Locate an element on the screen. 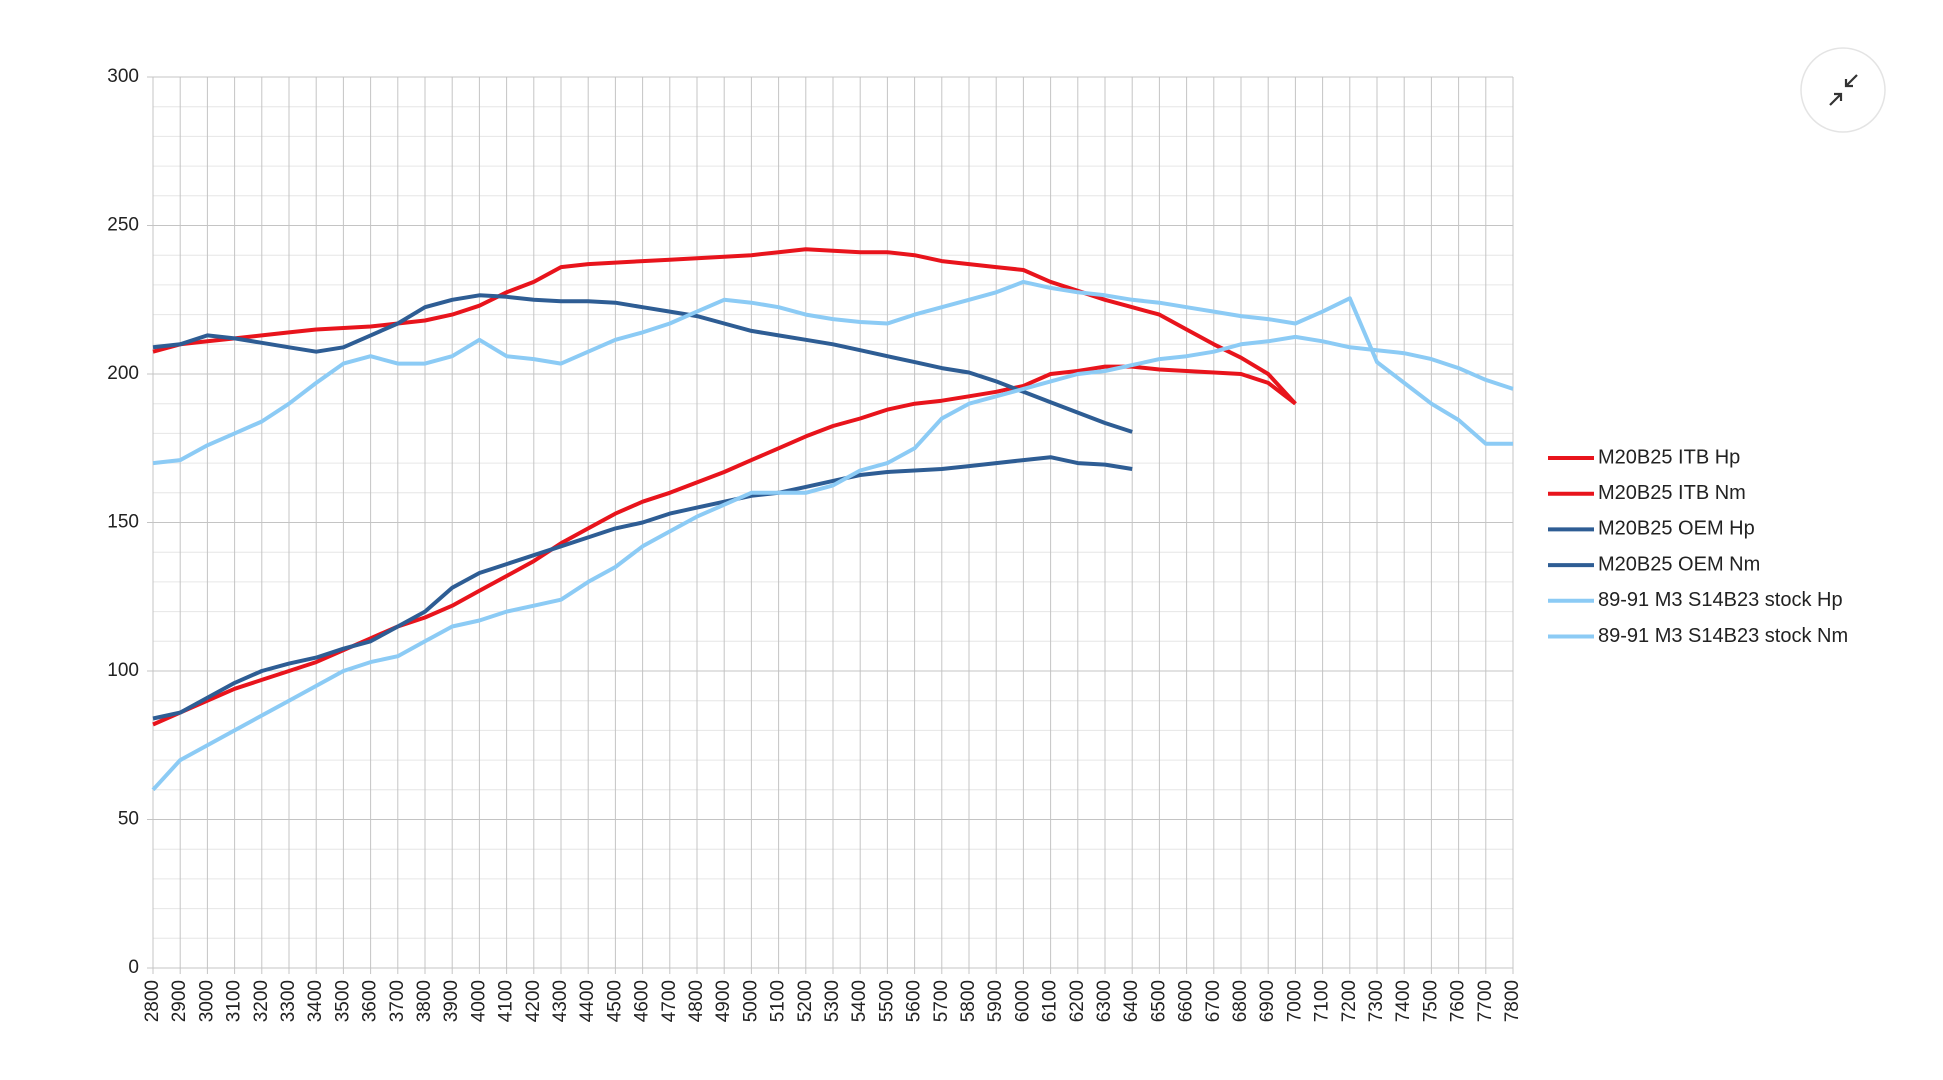 This screenshot has width=1943, height=1080. x-tick-label: 6700 is located at coordinates (1213, 1001).